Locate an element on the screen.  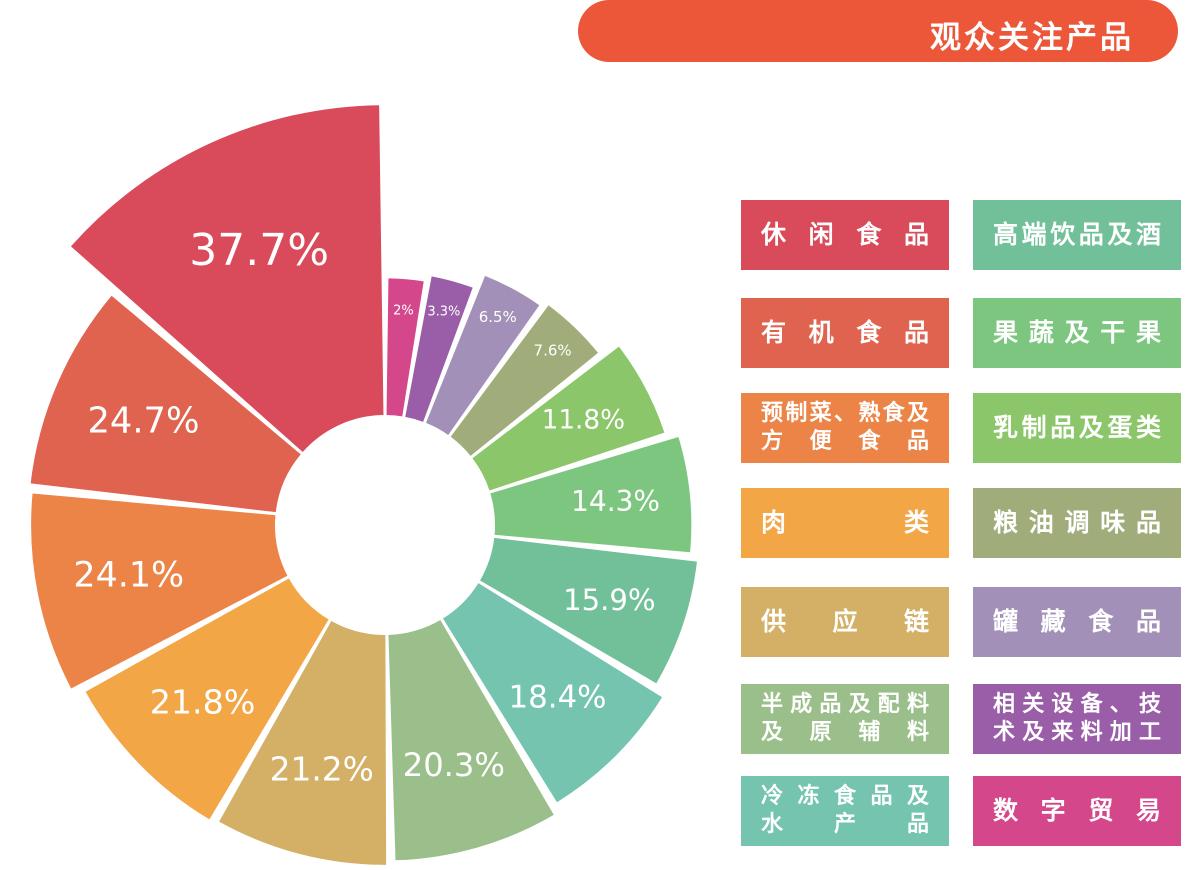
slice-label: 21.8% is located at coordinates (203, 702).